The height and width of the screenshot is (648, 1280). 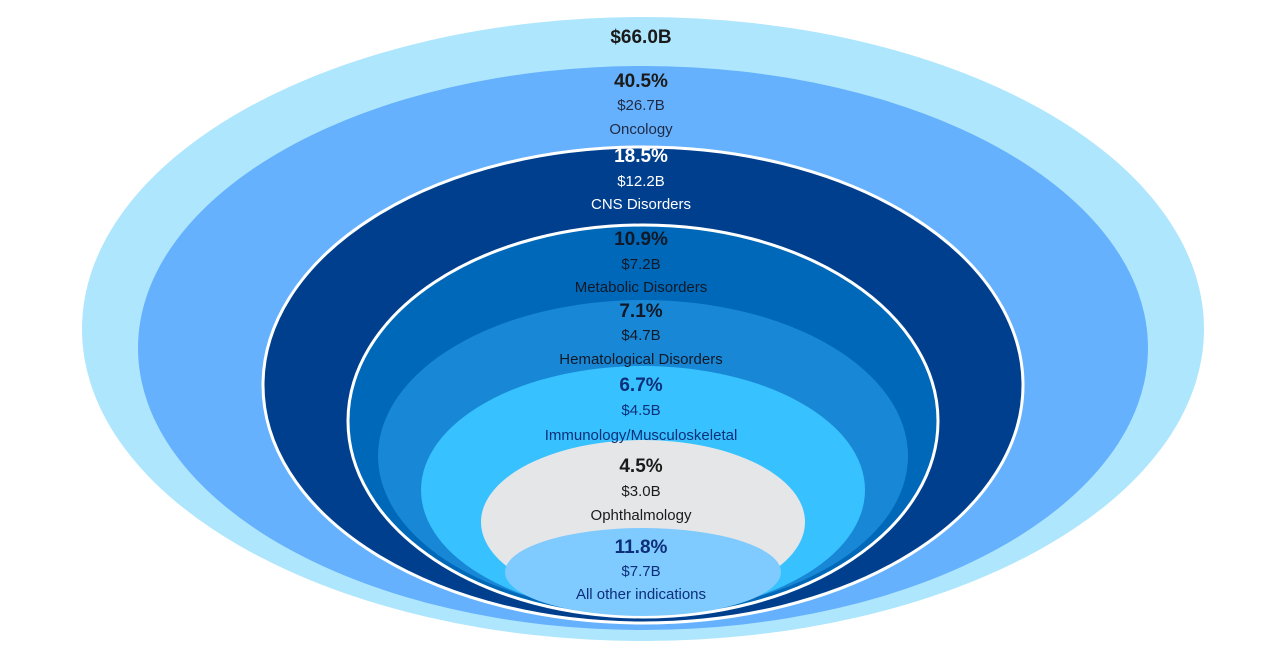 I want to click on other-percent: 11.8%, so click(x=641, y=547).